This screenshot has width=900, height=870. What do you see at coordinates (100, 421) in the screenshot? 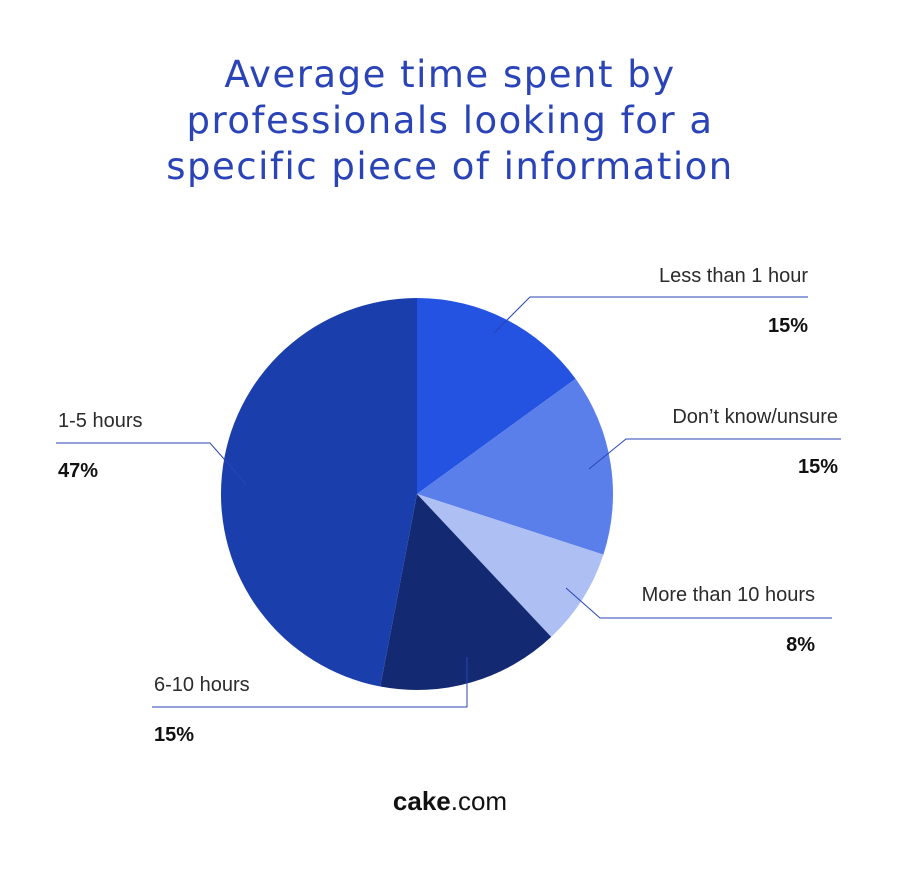
I see `slice-label-5: 1-5 hours` at bounding box center [100, 421].